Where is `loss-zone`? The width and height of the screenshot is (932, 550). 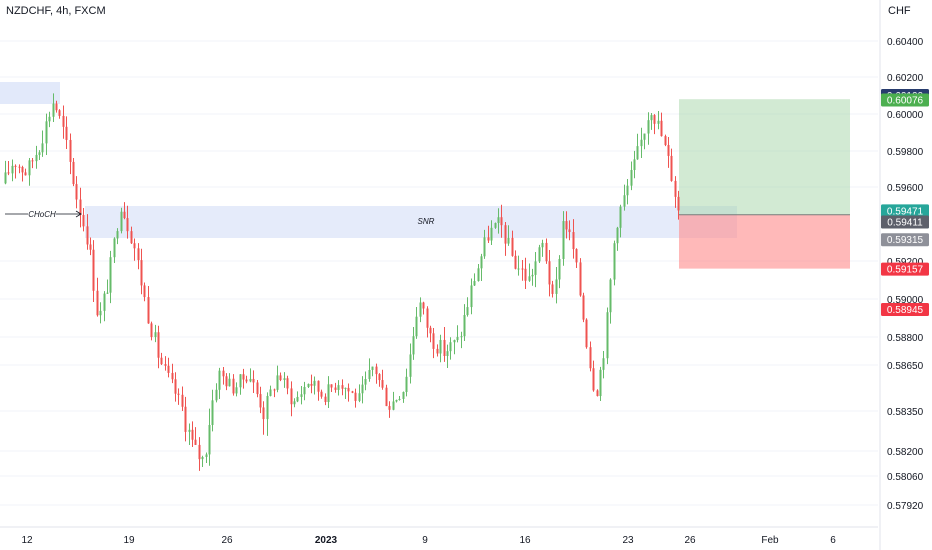
loss-zone is located at coordinates (764, 241).